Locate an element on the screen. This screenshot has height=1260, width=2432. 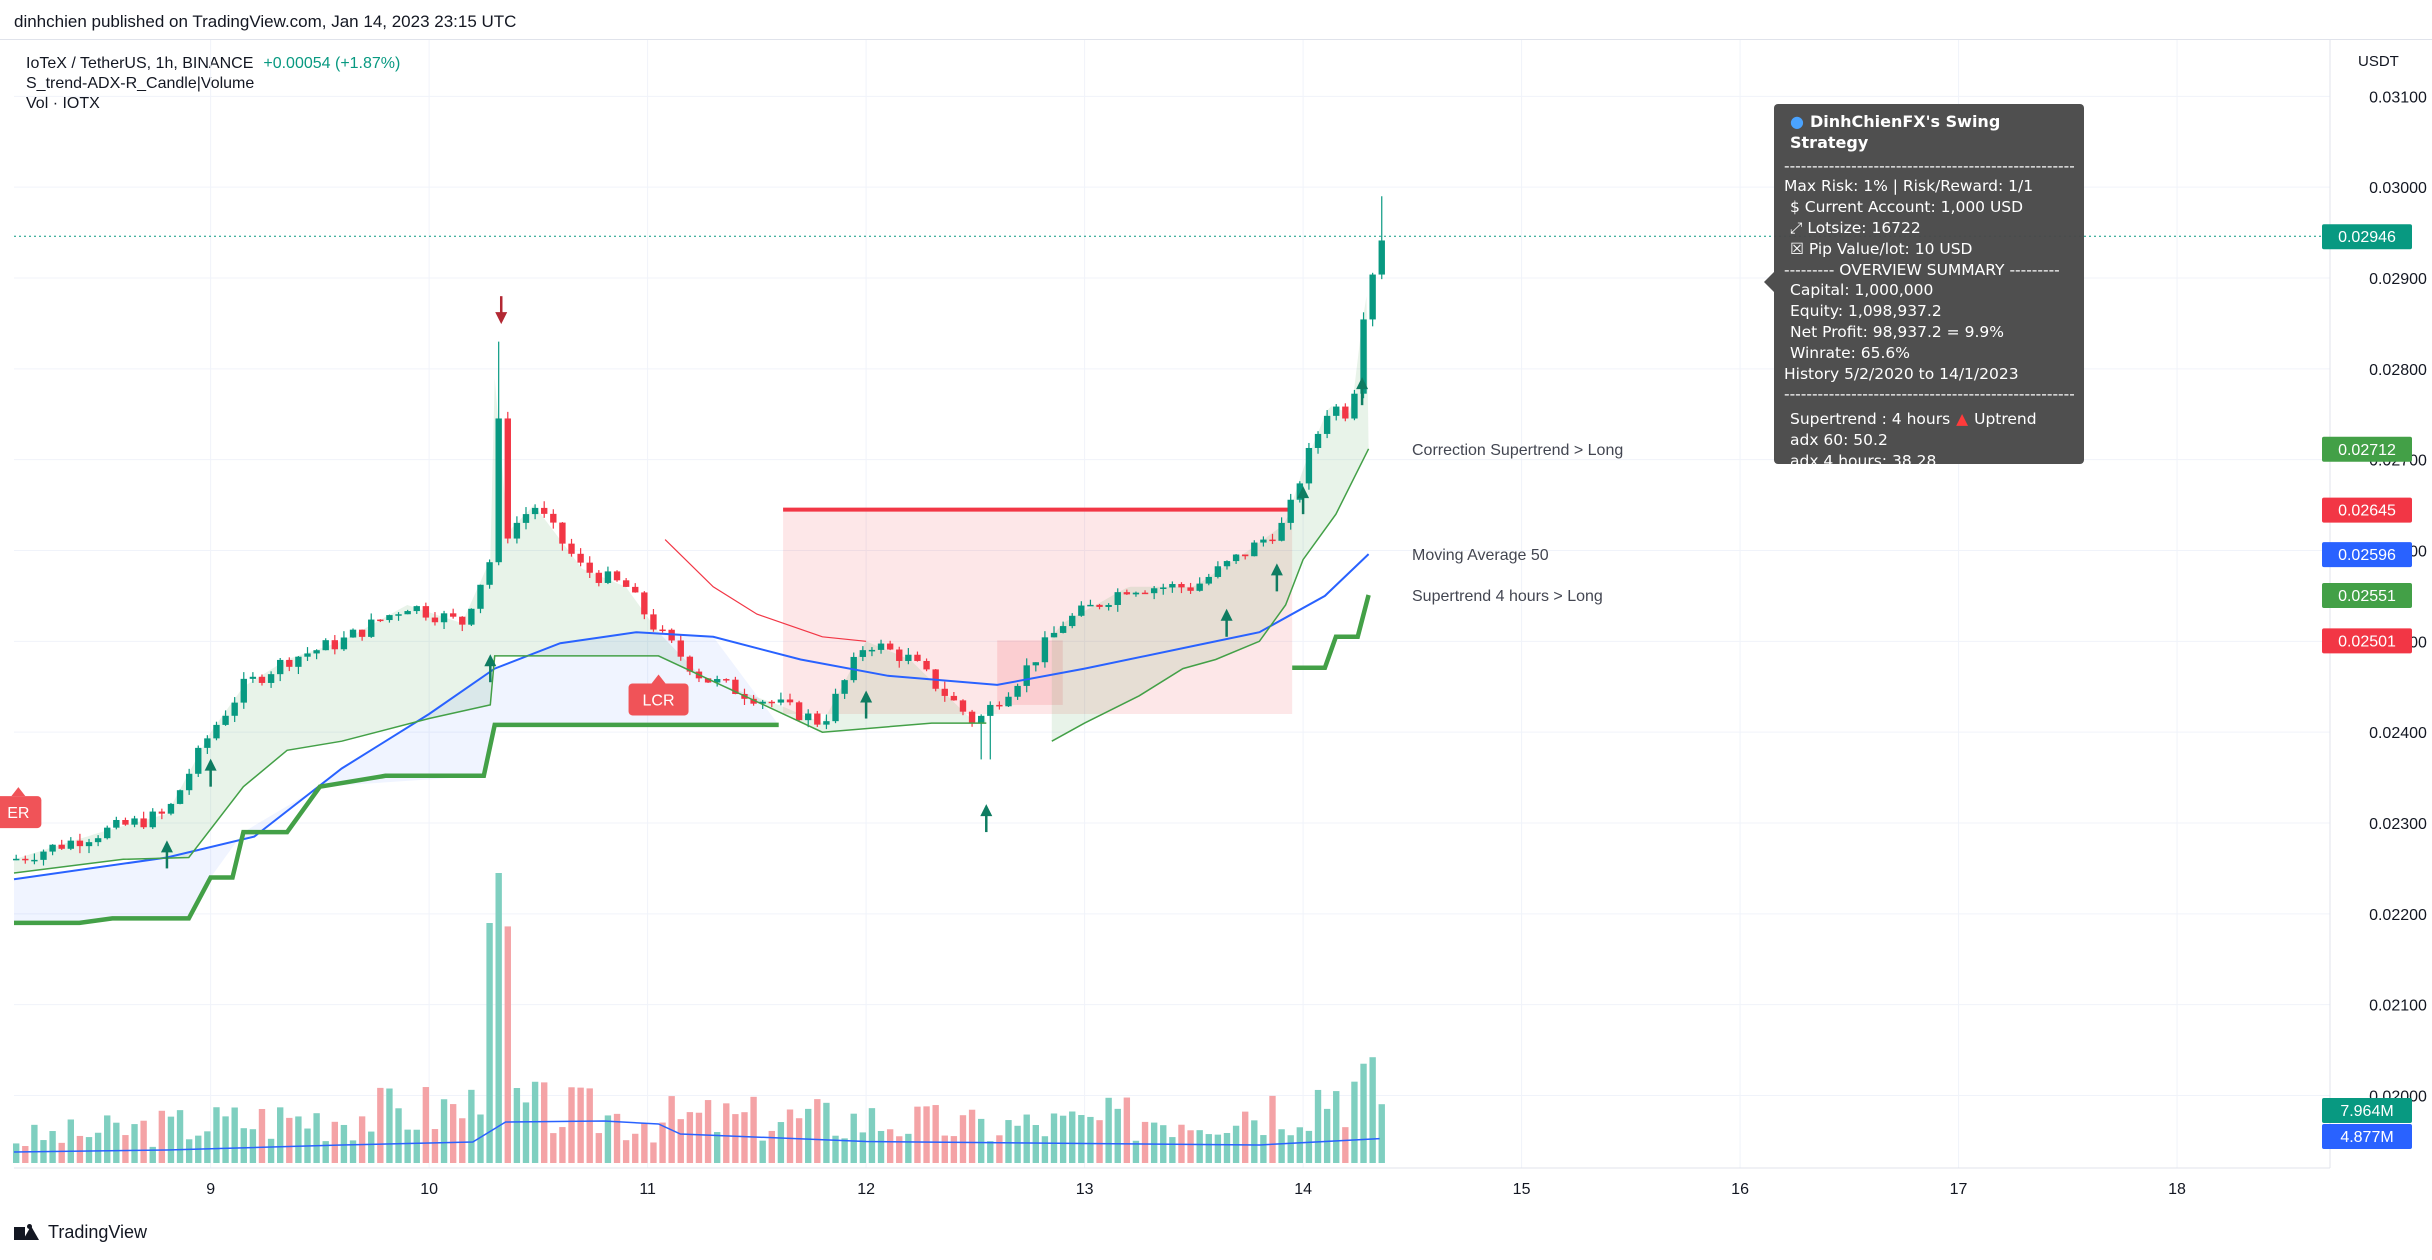
info-line: History 5/2/2020 to 14/1/2023 is located at coordinates (1901, 373).